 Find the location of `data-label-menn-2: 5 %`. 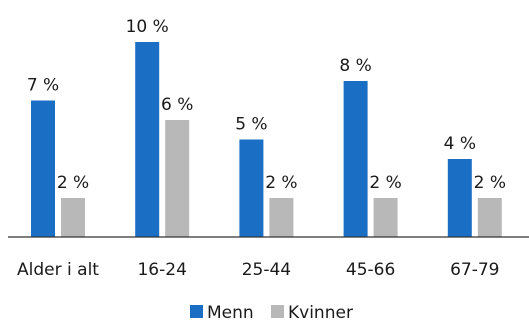

data-label-menn-2: 5 % is located at coordinates (251, 125).